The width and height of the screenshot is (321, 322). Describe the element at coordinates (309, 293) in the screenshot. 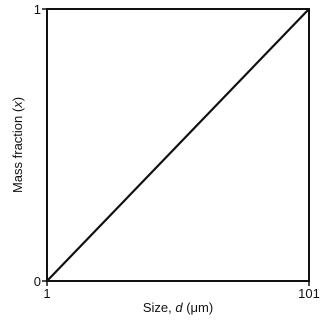

I see `x-tick-label-end: 101` at that location.